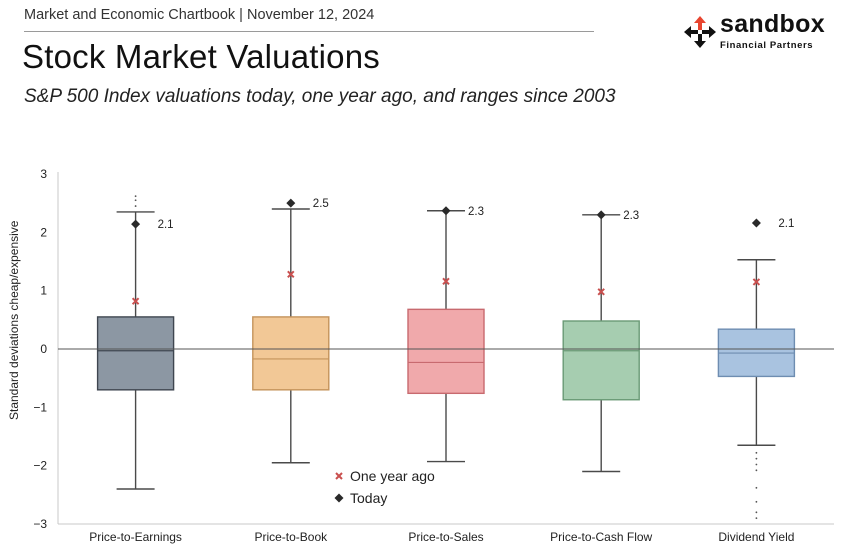 Image resolution: width=846 pixels, height=554 pixels. What do you see at coordinates (756, 537) in the screenshot?
I see `x-tick-label: Dividend Yield` at bounding box center [756, 537].